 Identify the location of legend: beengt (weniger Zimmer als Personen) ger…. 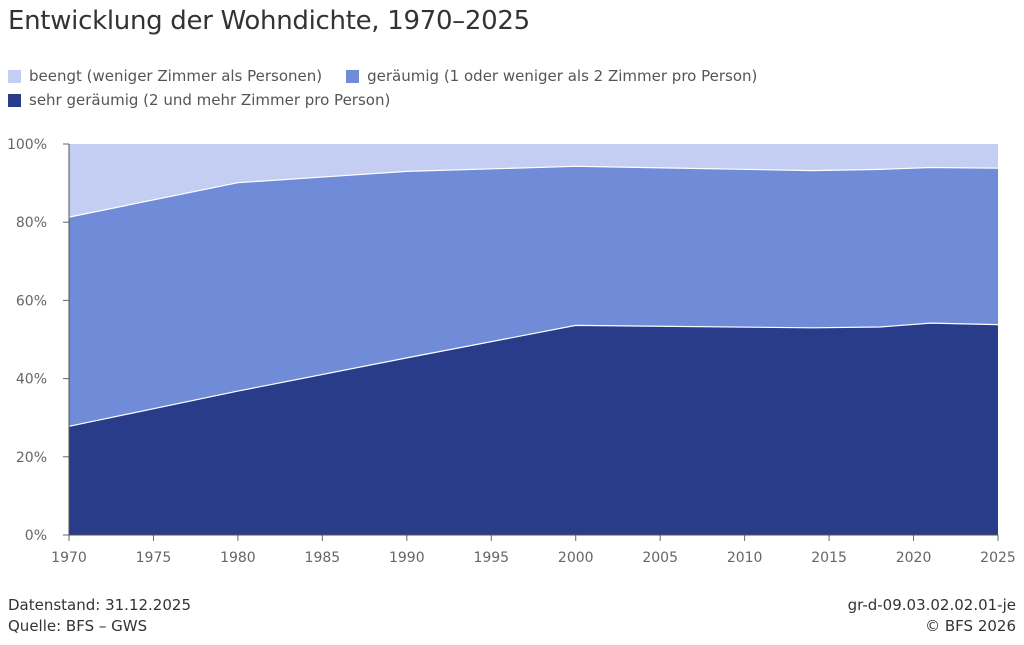
(508, 88).